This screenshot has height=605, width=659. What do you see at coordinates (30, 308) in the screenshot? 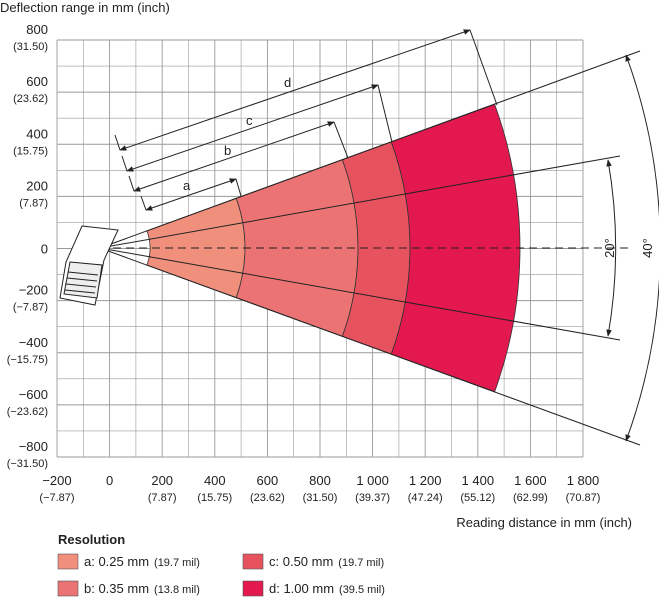
I see `y-tick-label: (−7.87)` at bounding box center [30, 308].